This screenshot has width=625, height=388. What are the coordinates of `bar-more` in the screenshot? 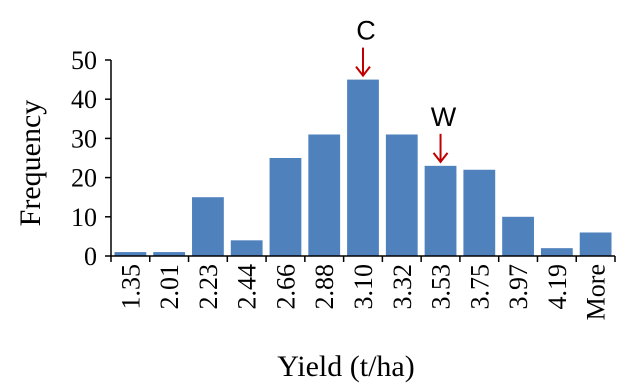 It's located at (595, 244).